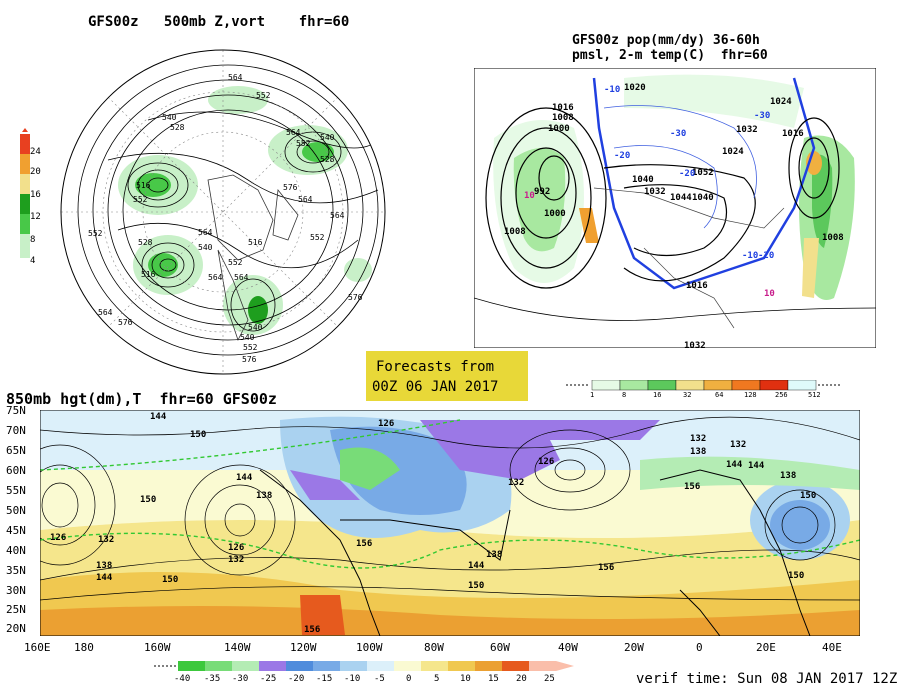 The width and height of the screenshot is (900, 700). I want to click on lat-label: 20N, so click(16, 628).